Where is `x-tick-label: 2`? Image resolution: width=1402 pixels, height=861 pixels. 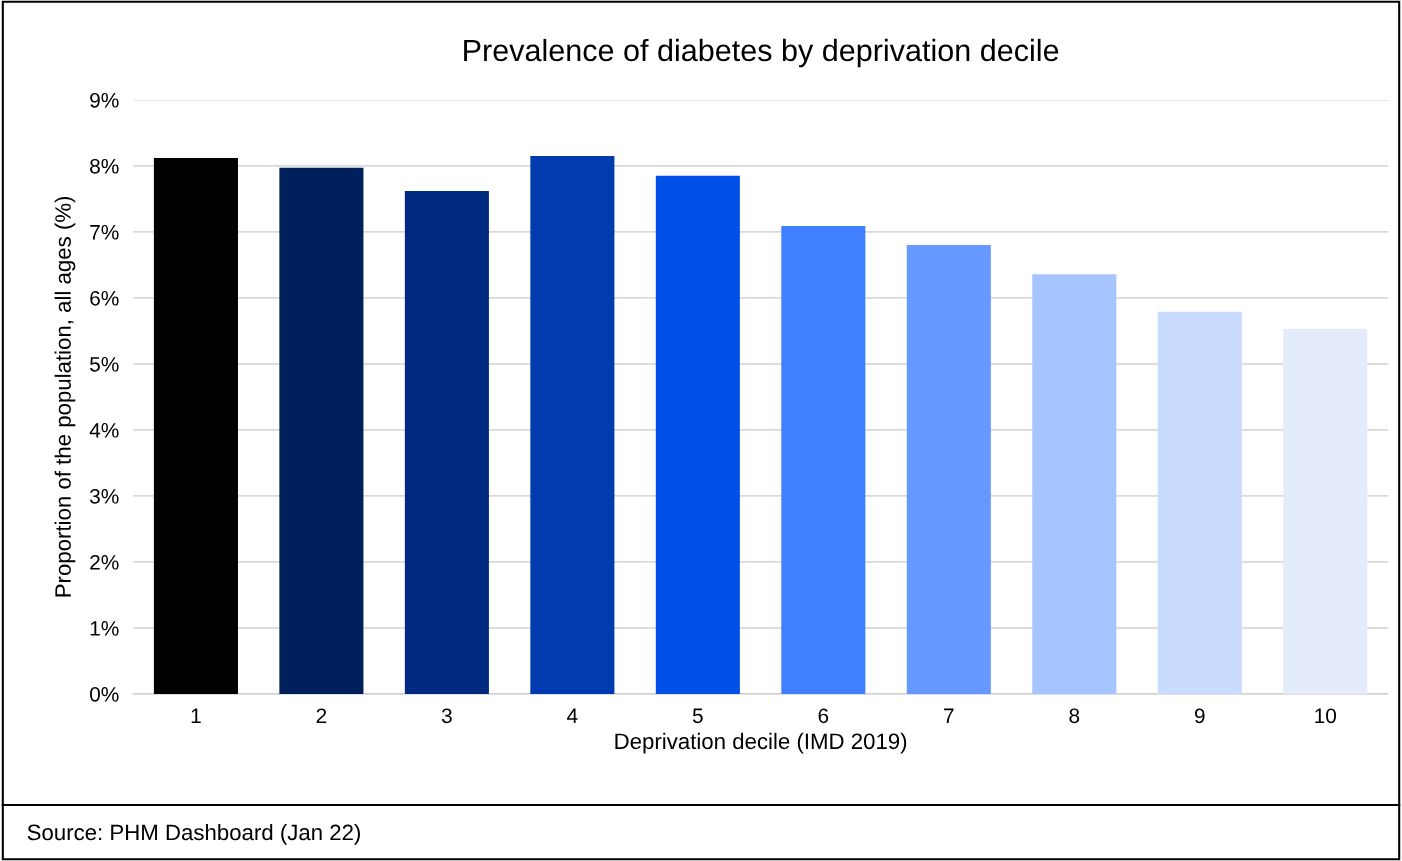
x-tick-label: 2 is located at coordinates (321, 715).